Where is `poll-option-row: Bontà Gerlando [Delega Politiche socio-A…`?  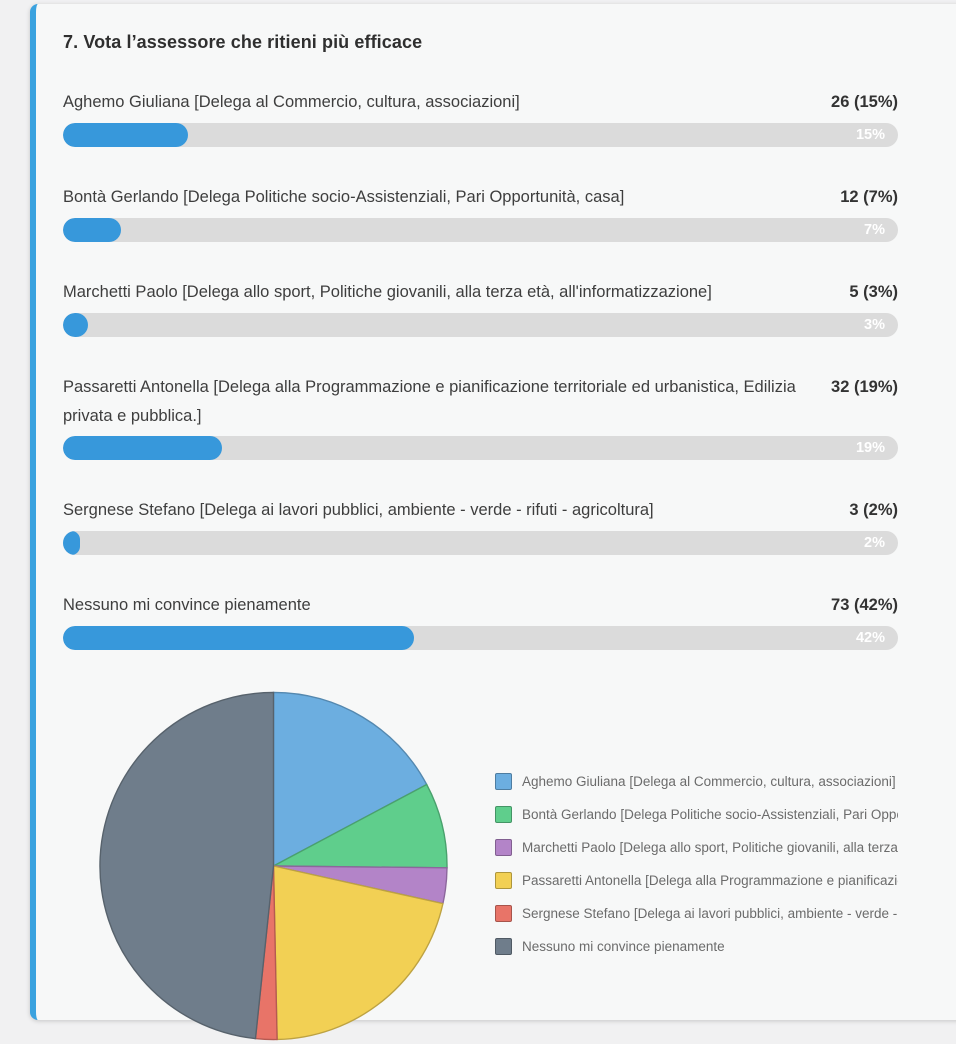
poll-option-row: Bontà Gerlando [Delega Politiche socio-A… is located at coordinates (480, 212).